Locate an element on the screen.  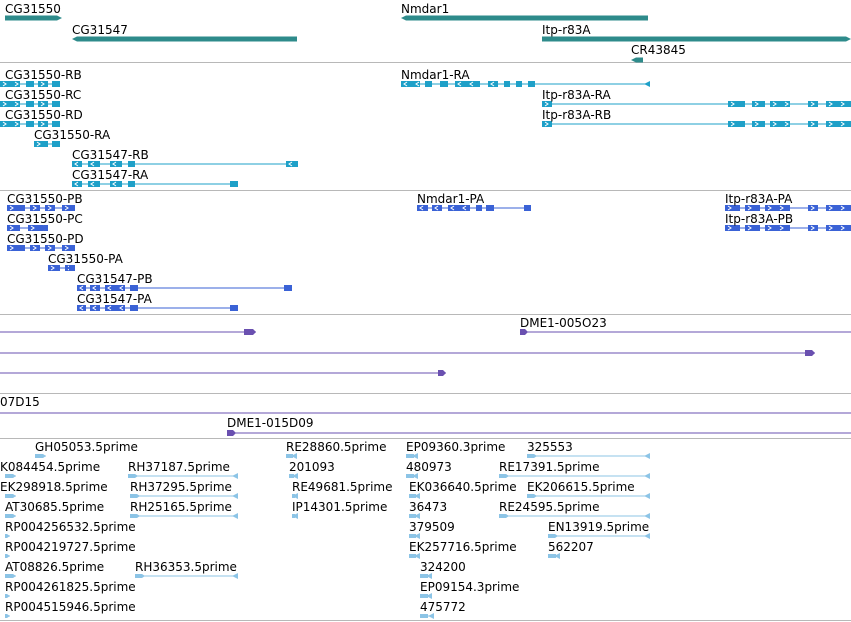
feature-dme1-005o23 is located at coordinates (685, 332).